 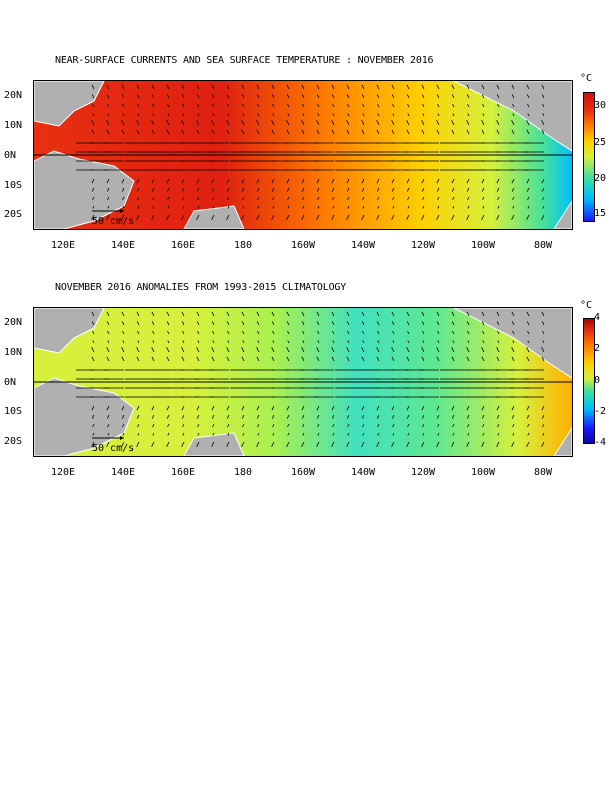 What do you see at coordinates (600, 105) in the screenshot?
I see `colorbar-tick: 30` at bounding box center [600, 105].